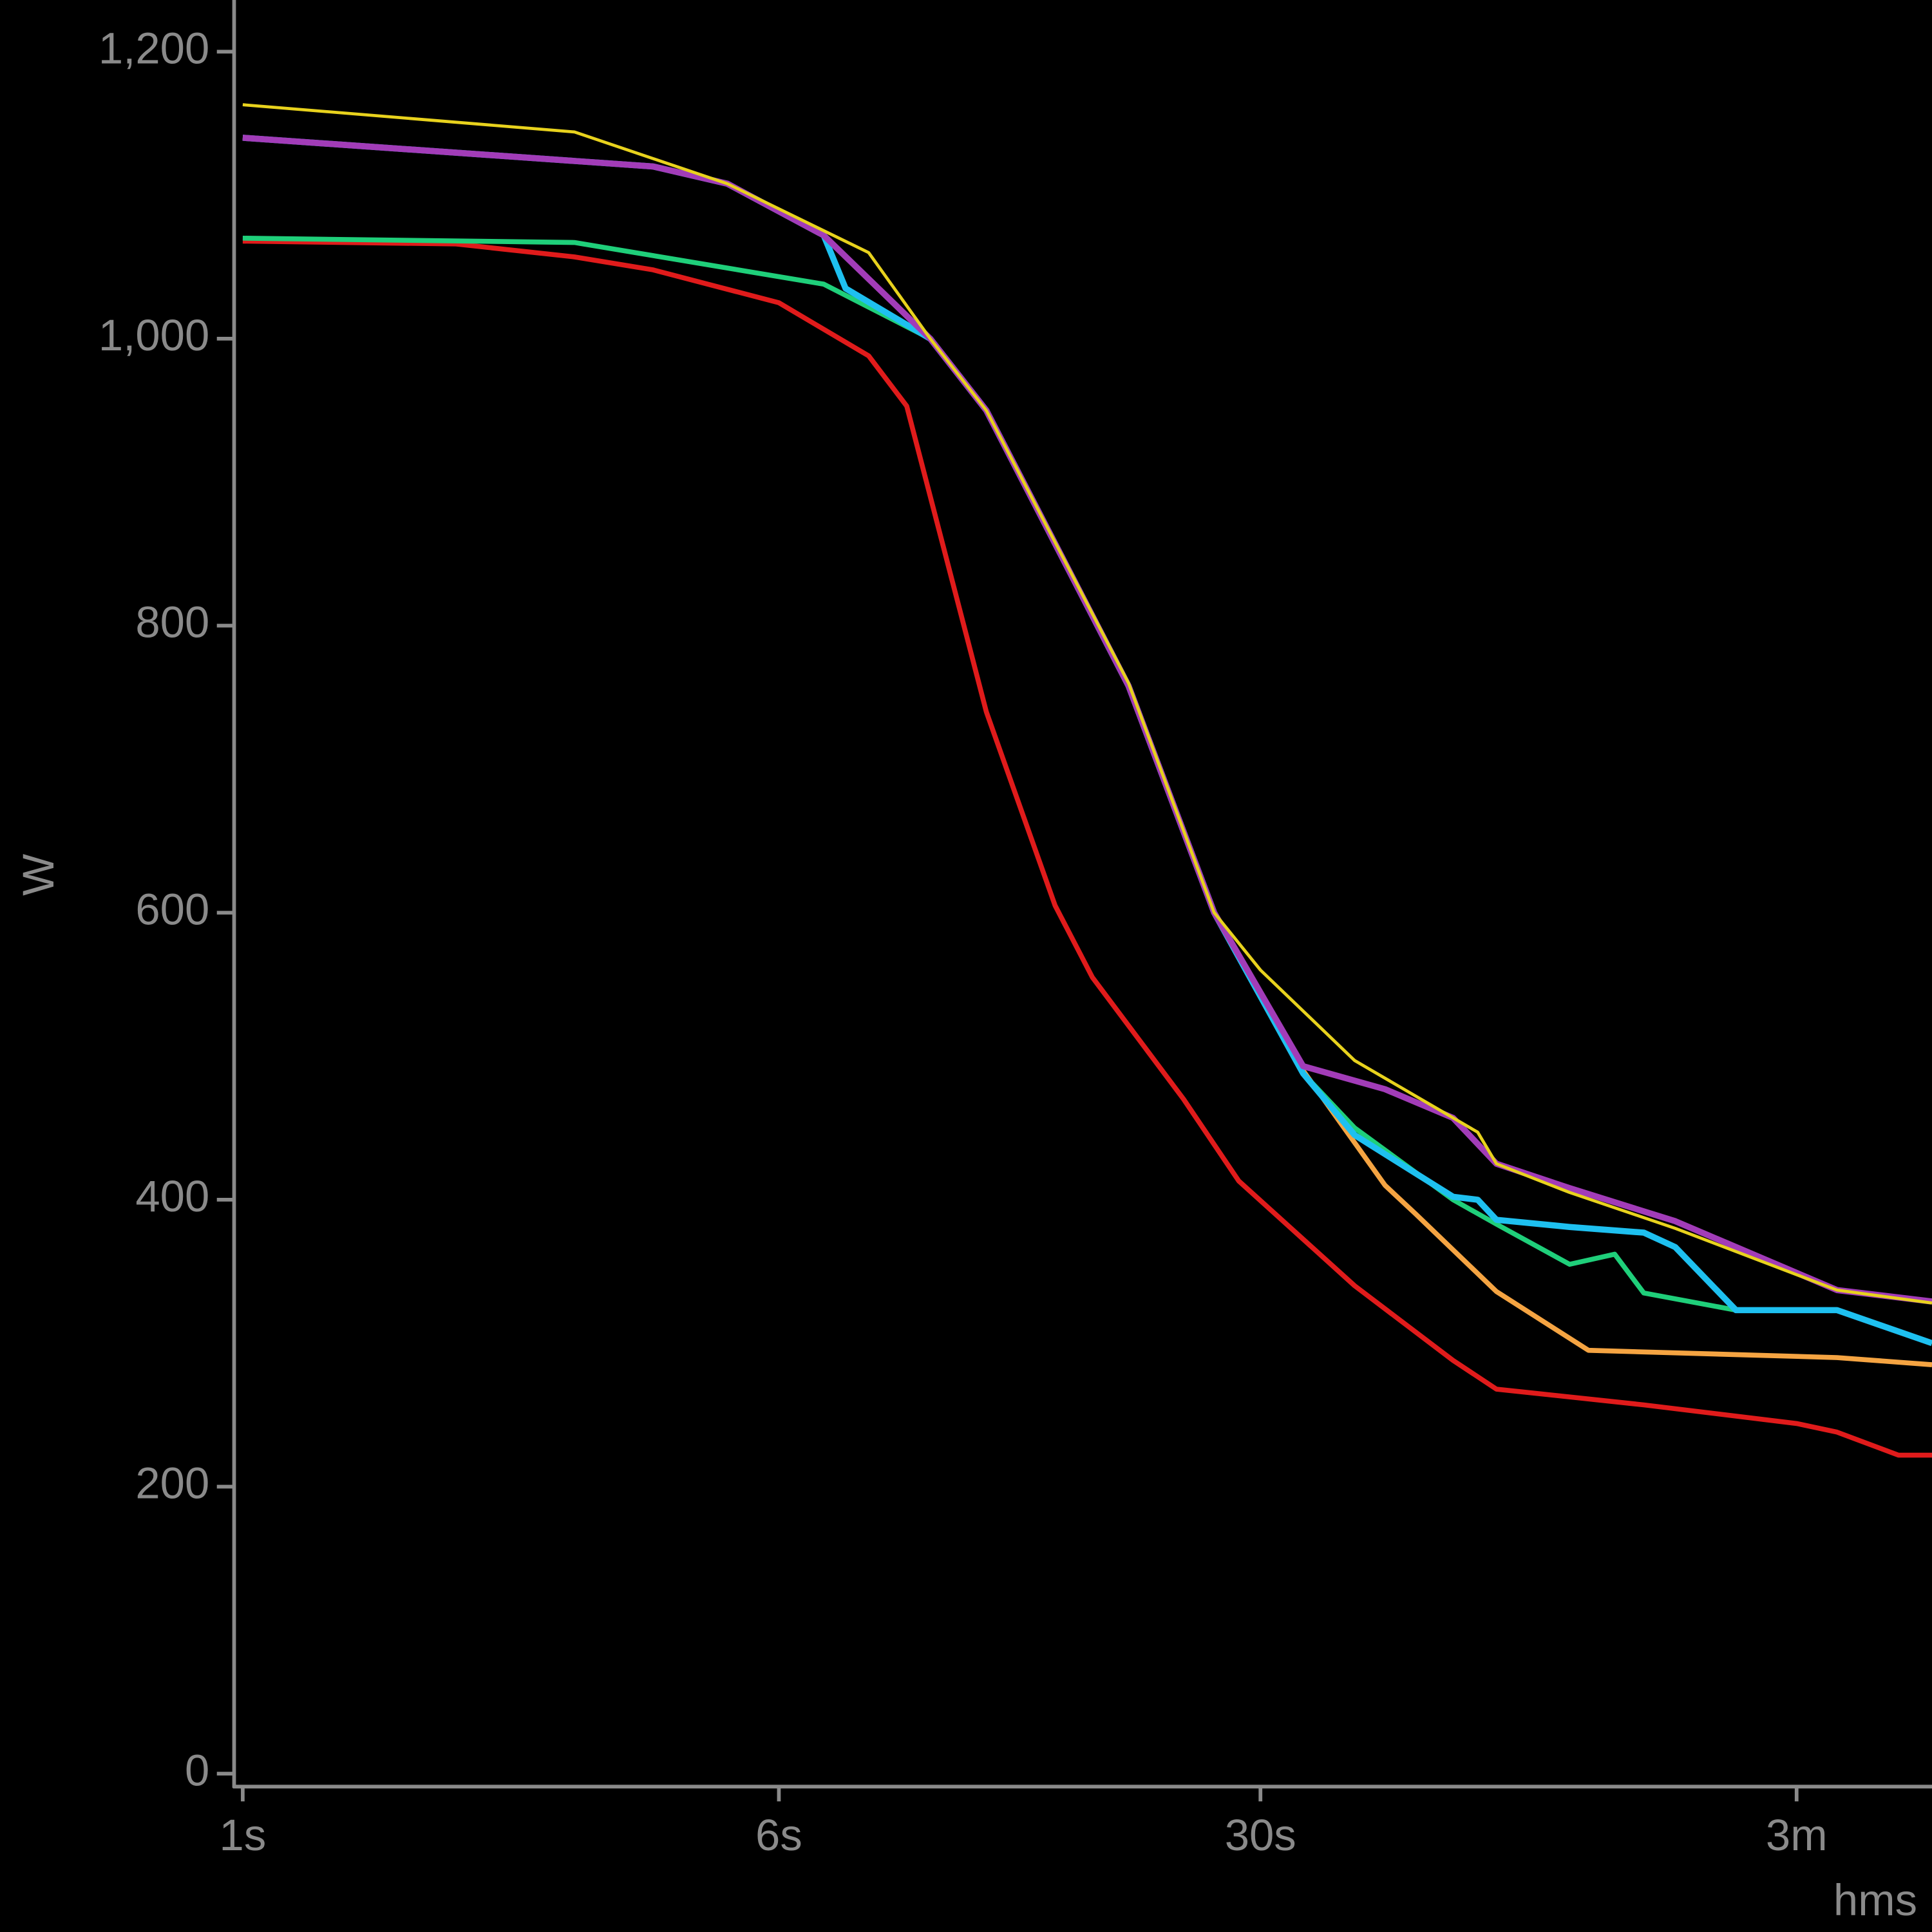 The width and height of the screenshot is (1932, 1932). I want to click on y-tick-label: 400, so click(172, 1196).